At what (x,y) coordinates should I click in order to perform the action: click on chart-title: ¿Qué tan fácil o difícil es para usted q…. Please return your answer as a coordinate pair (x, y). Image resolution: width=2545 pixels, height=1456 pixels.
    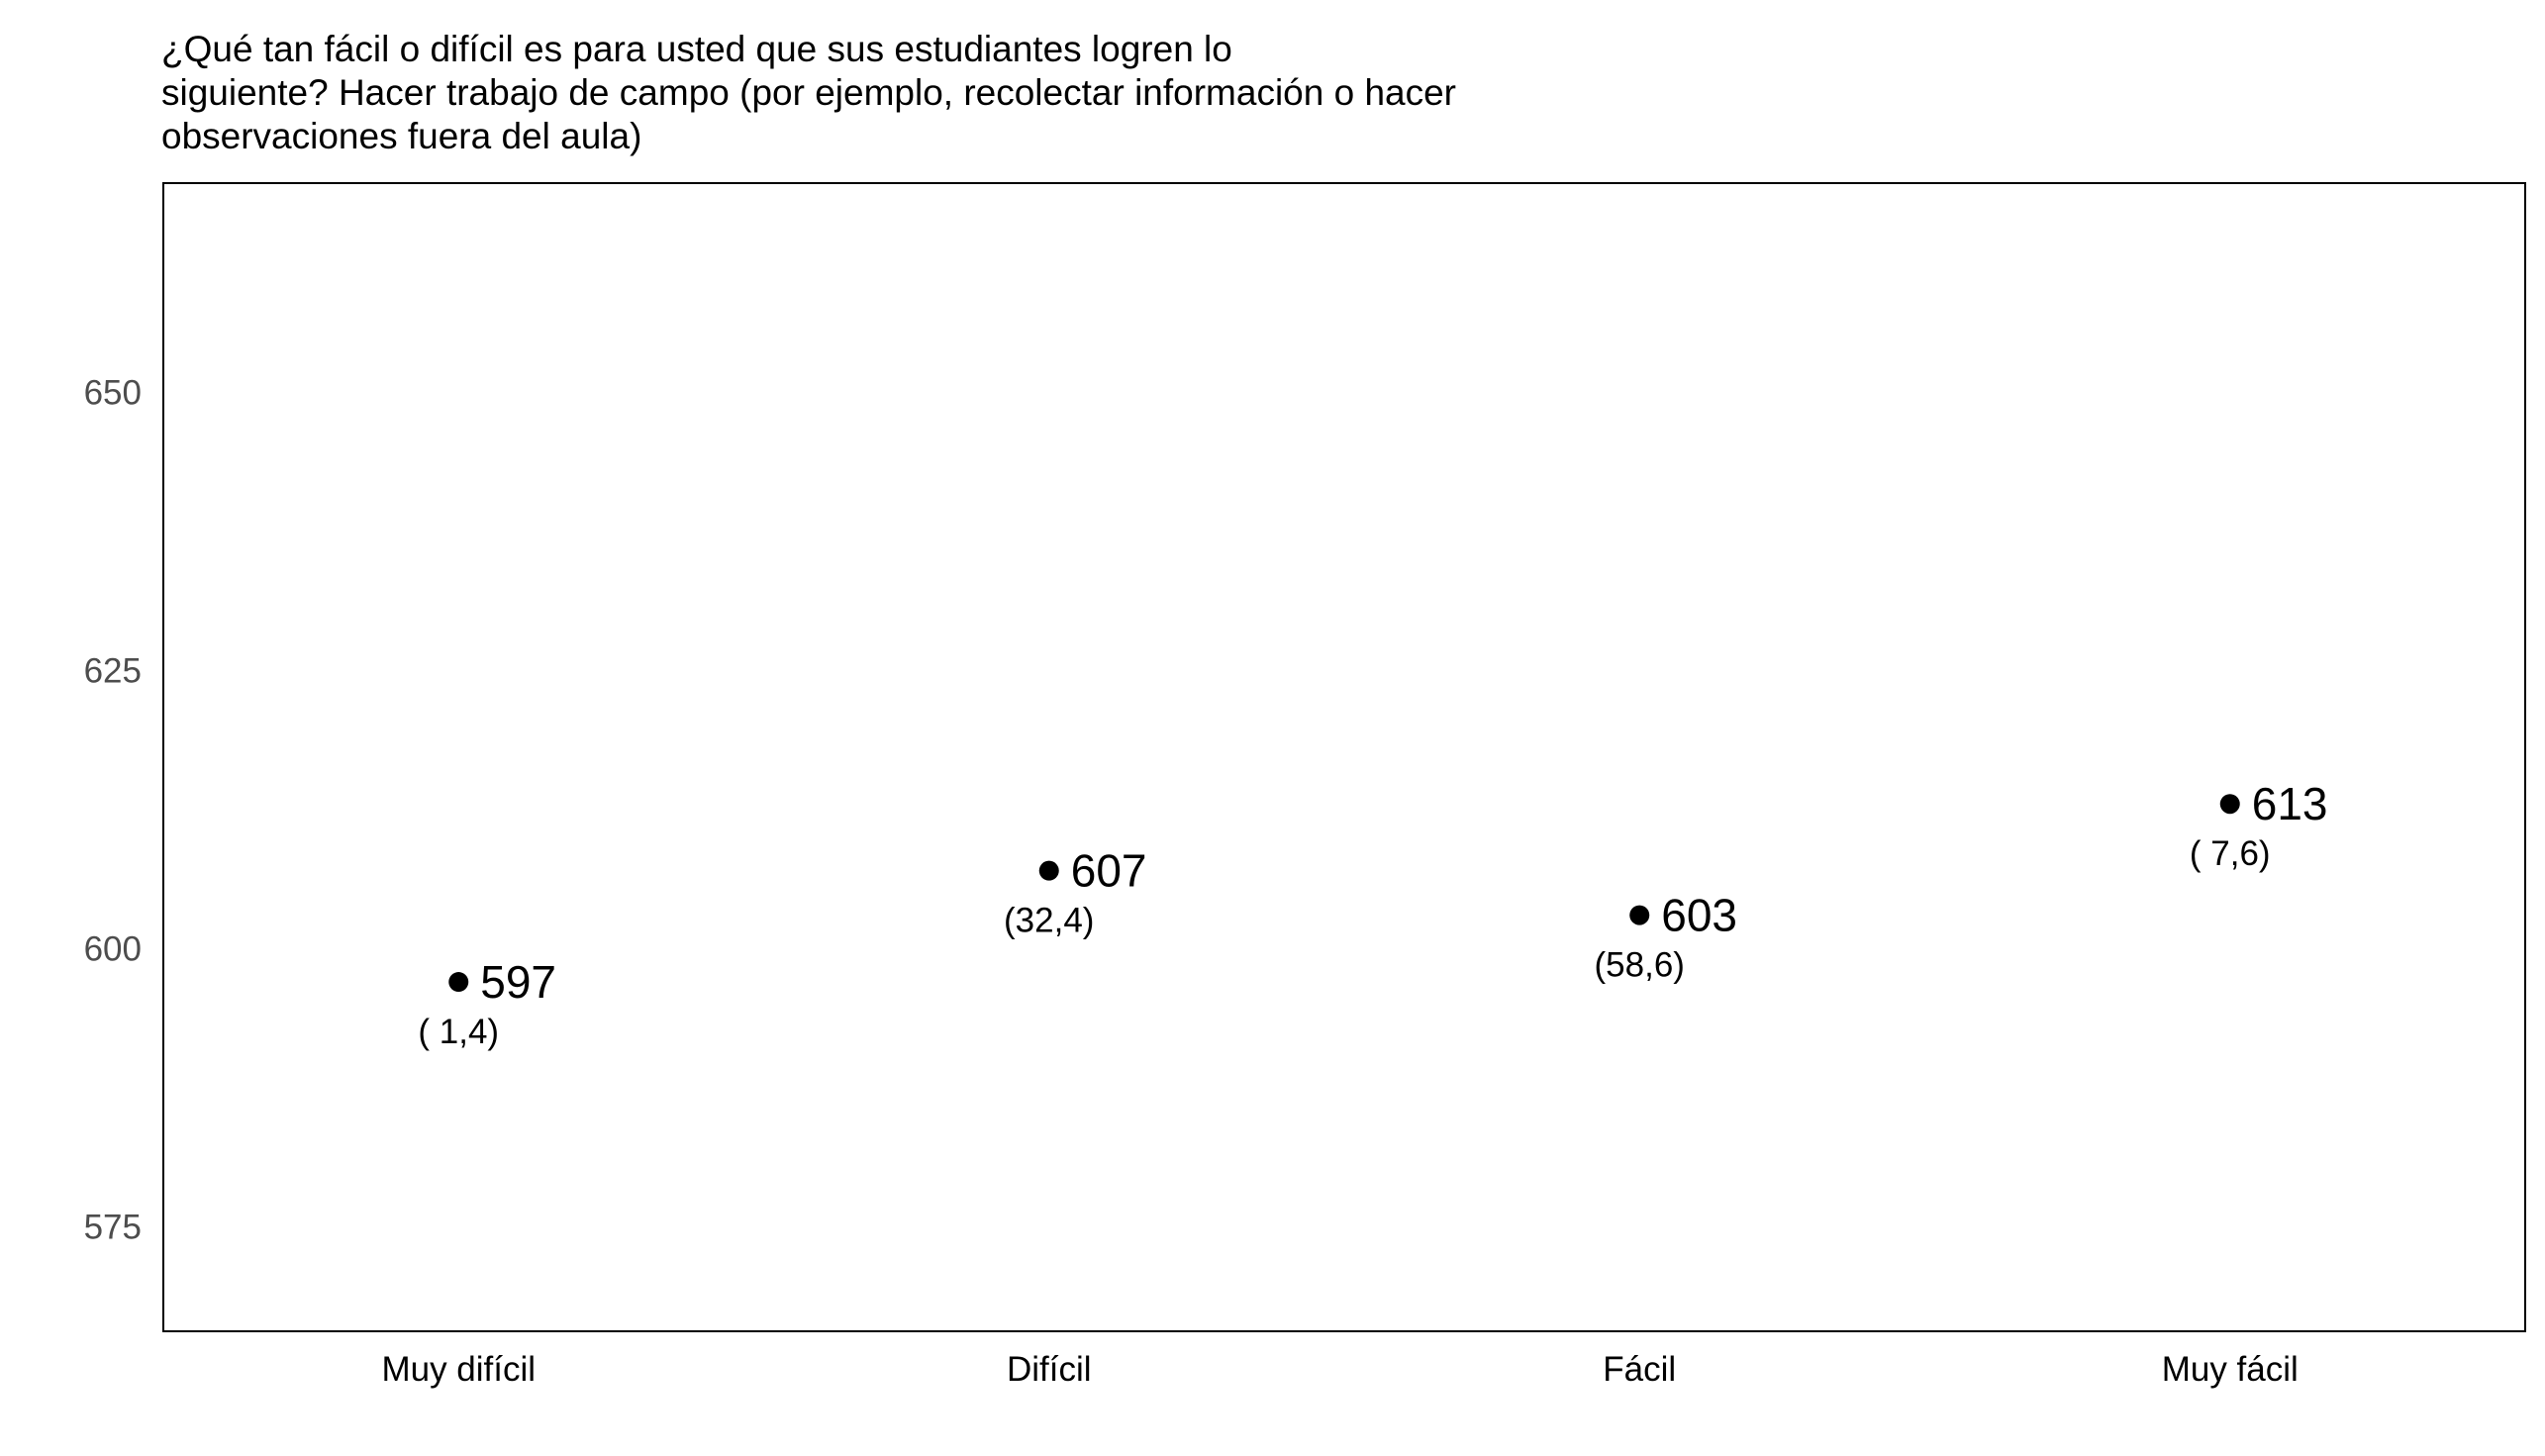
    Looking at the image, I should click on (903, 93).